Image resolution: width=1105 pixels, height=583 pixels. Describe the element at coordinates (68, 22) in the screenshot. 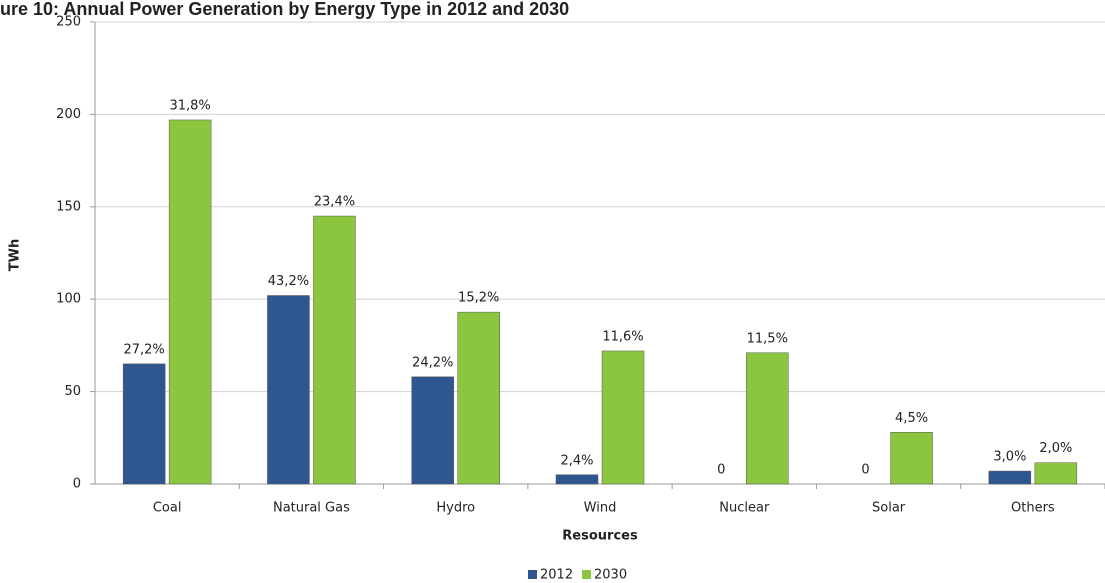

I see `y-tick-label: 250` at that location.